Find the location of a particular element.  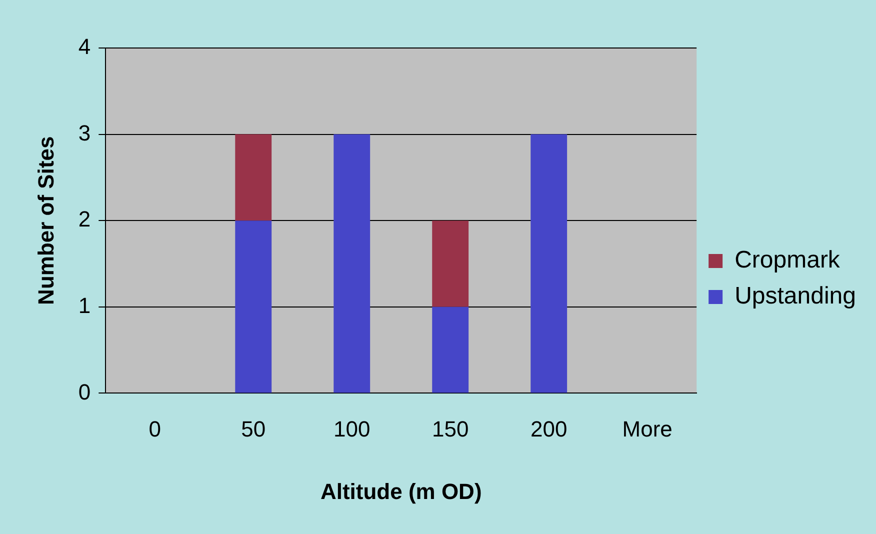

x-tick-label: 150 is located at coordinates (450, 429).